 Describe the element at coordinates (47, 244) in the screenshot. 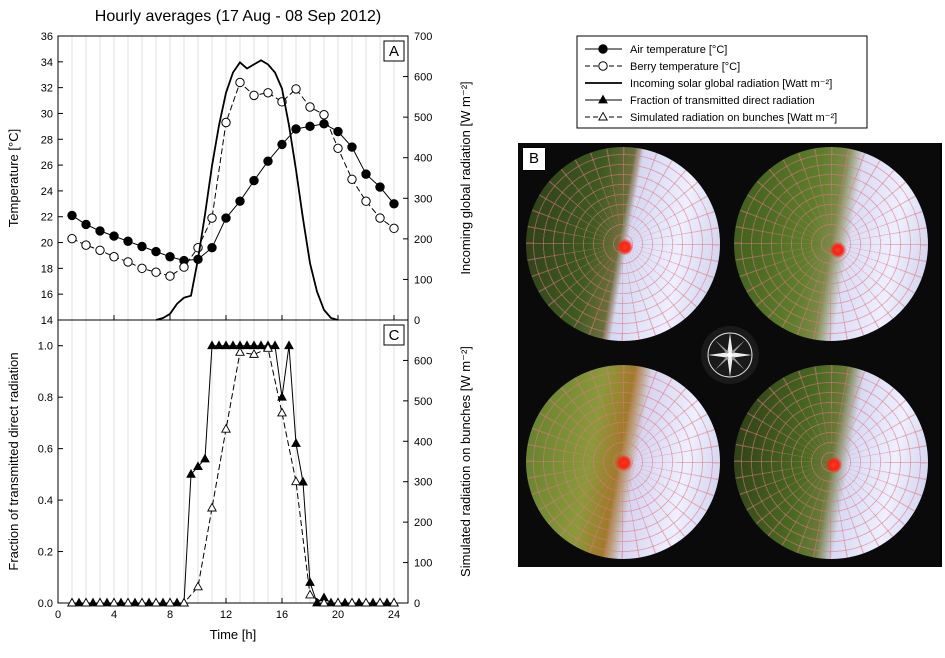

I see `y-tick-label: 20` at that location.